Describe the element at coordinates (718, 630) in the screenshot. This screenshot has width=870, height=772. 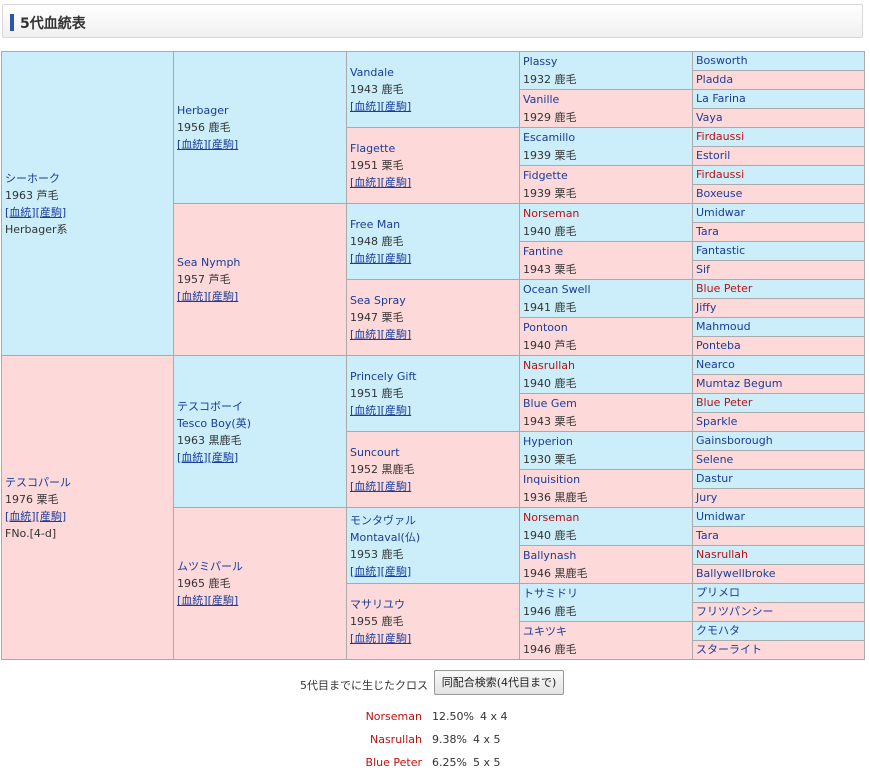
I see `horse-name-link: クモハタ` at that location.